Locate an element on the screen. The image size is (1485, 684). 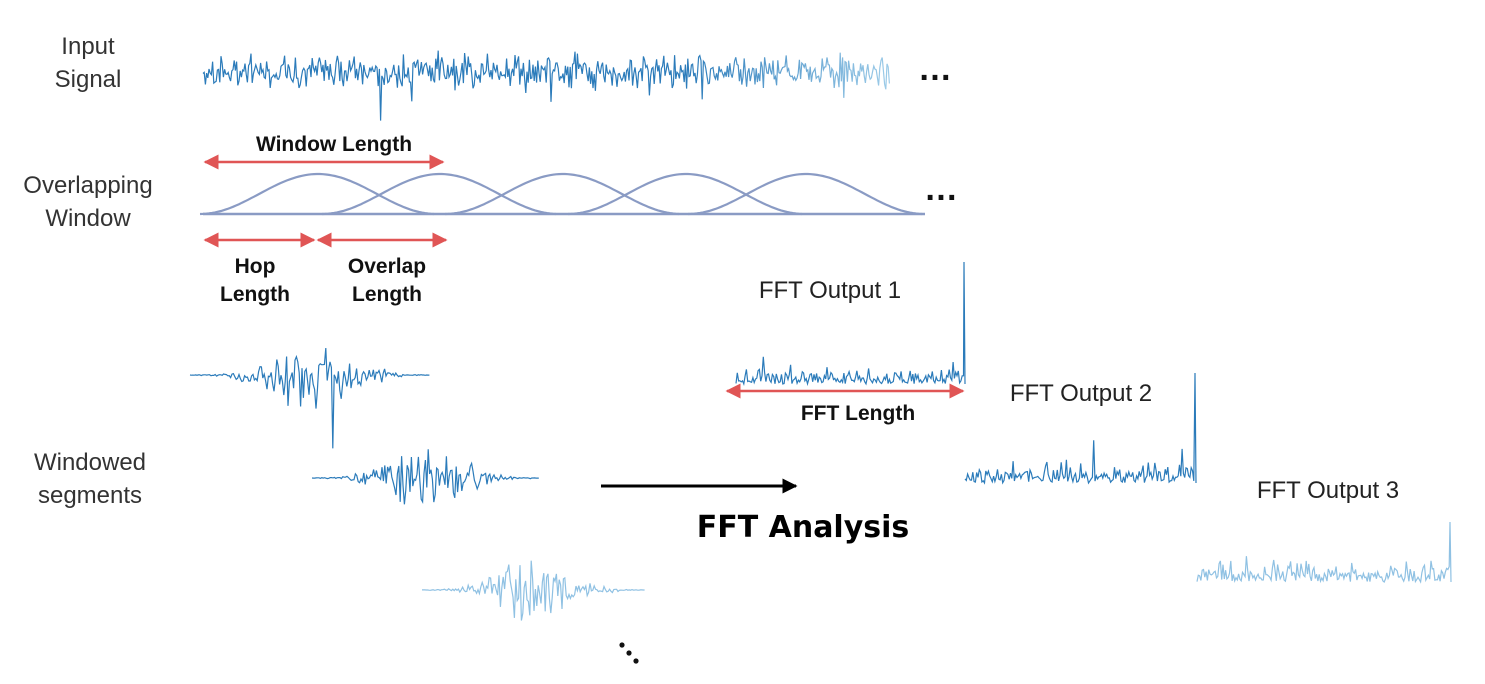
overlapping-window-label-line1: Overlapping is located at coordinates (87, 185).